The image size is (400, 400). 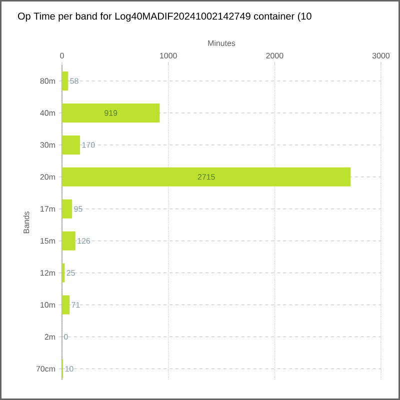 I want to click on chart-title: Op Time per band for Log40MADIF20241002142749 container (10, so click(x=165, y=17).